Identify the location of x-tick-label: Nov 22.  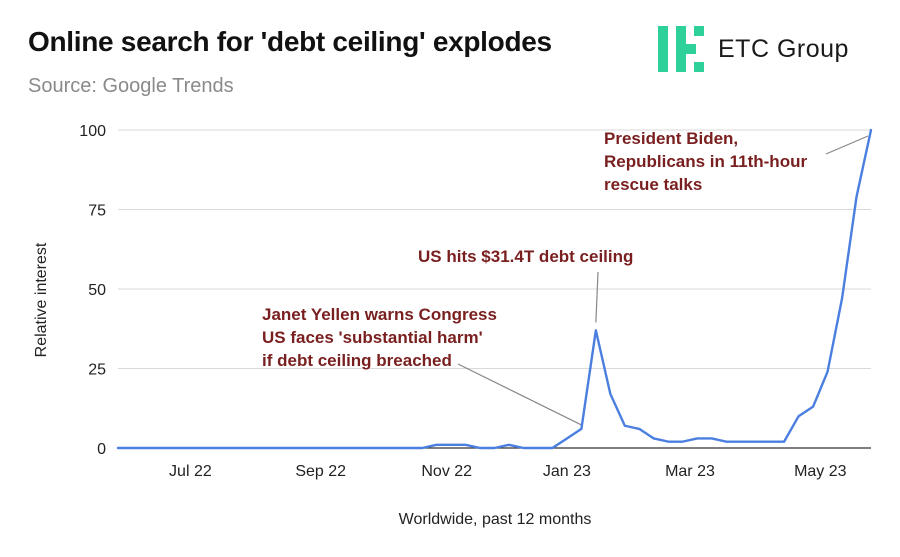
(446, 471).